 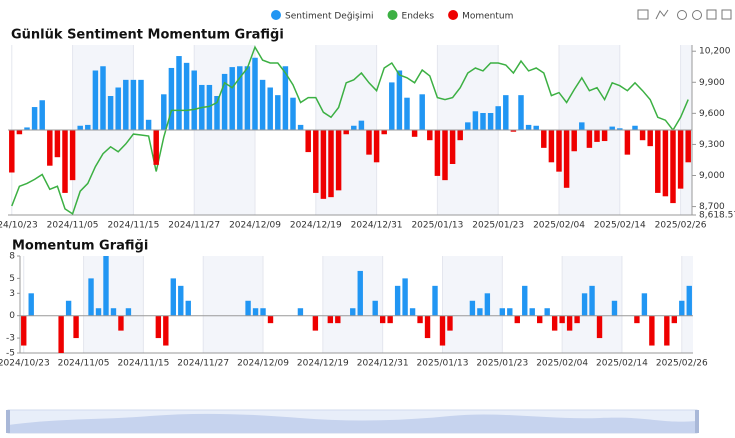 I want to click on chart-title: Günlük Sentiment Momentum Grafiği, so click(x=147, y=35).